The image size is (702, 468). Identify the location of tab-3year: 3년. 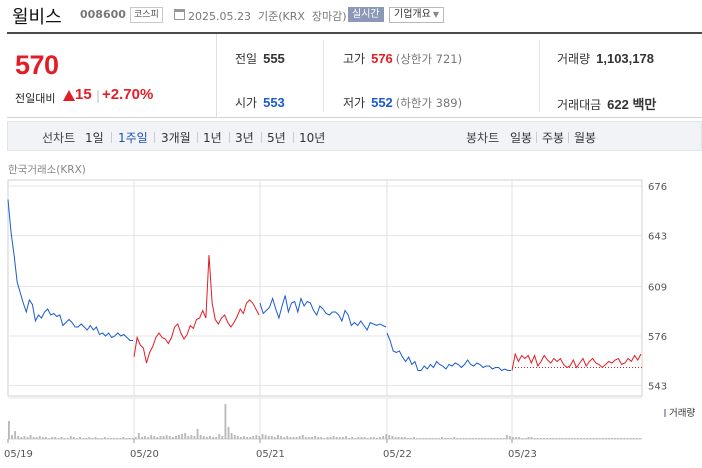
(244, 138).